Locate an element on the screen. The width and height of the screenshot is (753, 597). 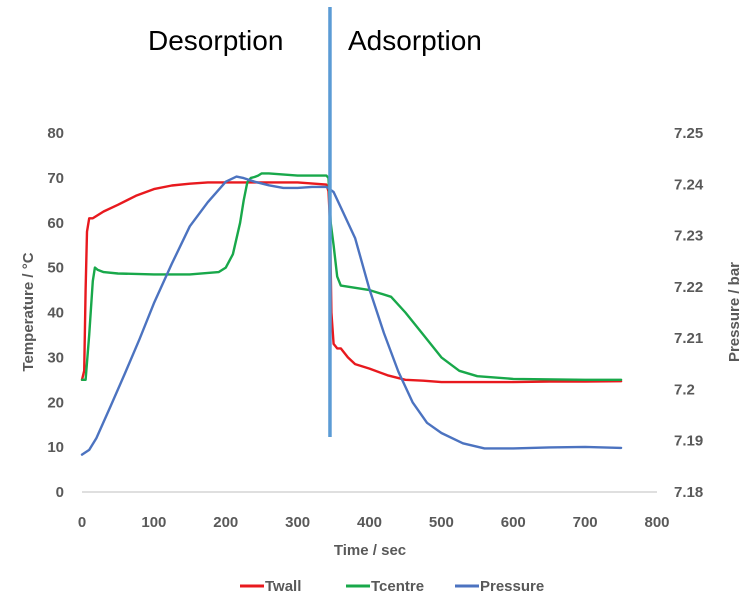
legend-label: Pressure is located at coordinates (512, 586).